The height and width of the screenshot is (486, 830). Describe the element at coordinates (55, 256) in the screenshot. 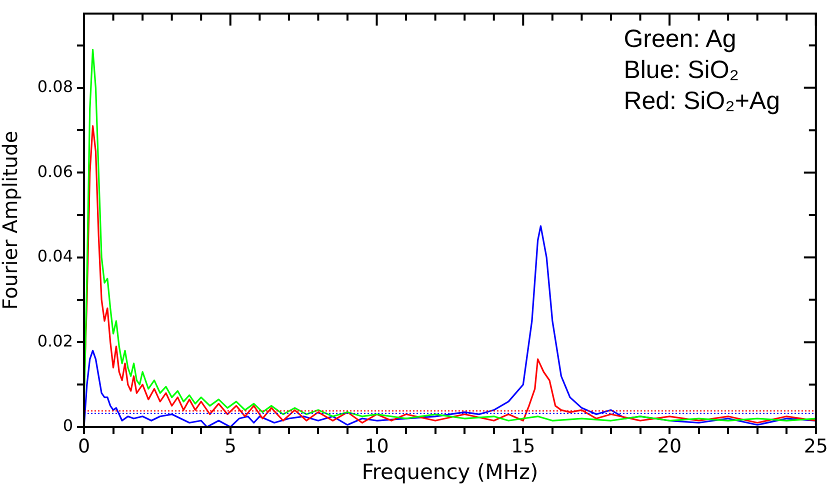

I see `y-tick-label: 0.04` at that location.